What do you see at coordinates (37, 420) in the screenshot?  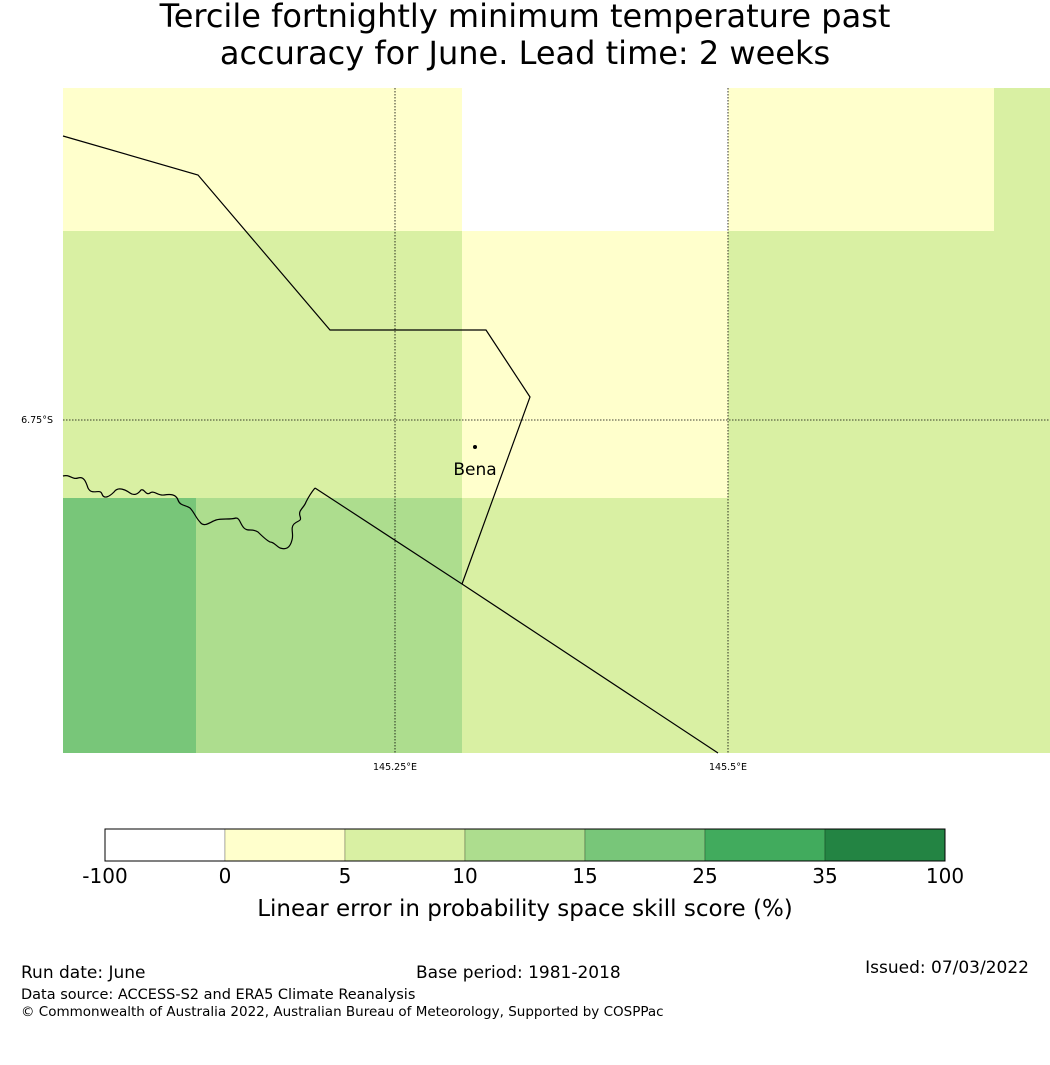 I see `latitude-label: 6.75°S` at bounding box center [37, 420].